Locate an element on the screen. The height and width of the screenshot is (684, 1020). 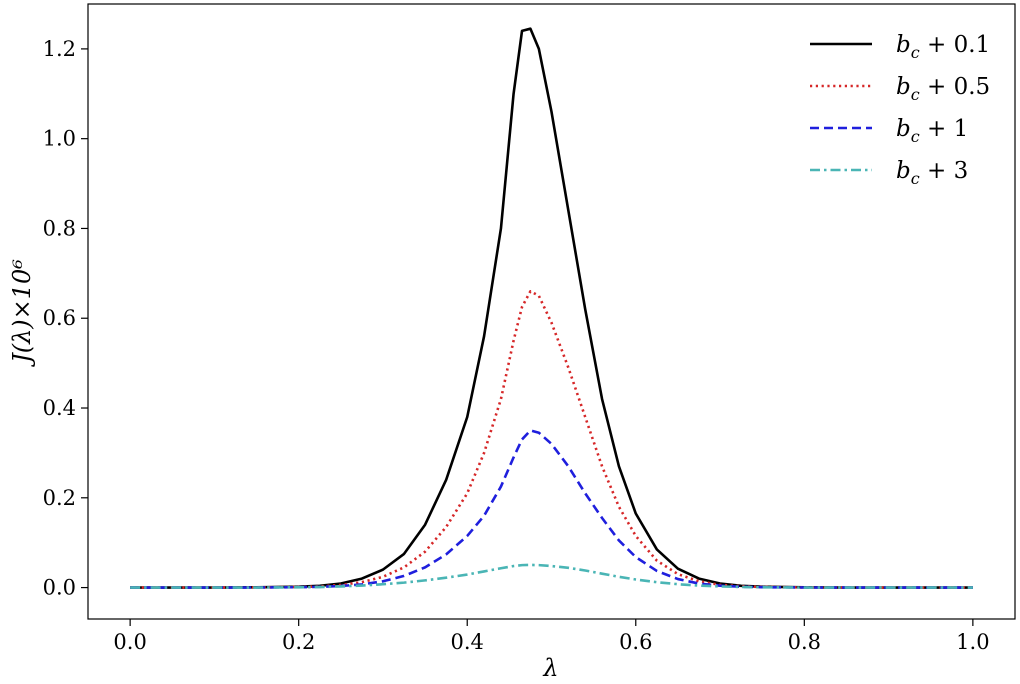
x-tick-label: 1.0 is located at coordinates (972, 642).